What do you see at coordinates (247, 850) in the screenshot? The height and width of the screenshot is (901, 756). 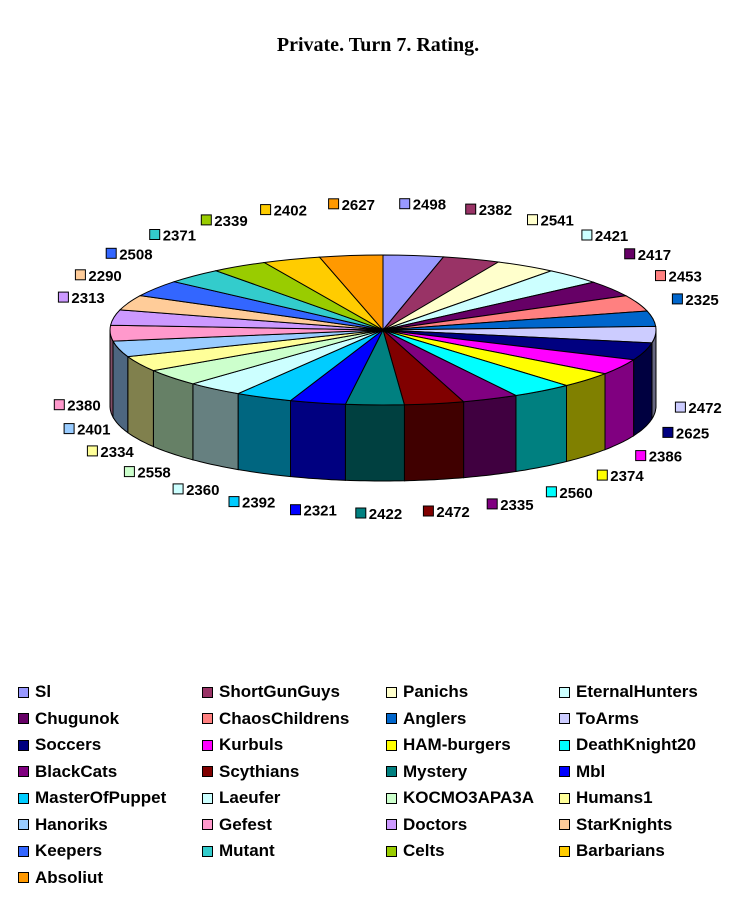 I see `legend-label: Mutant` at bounding box center [247, 850].